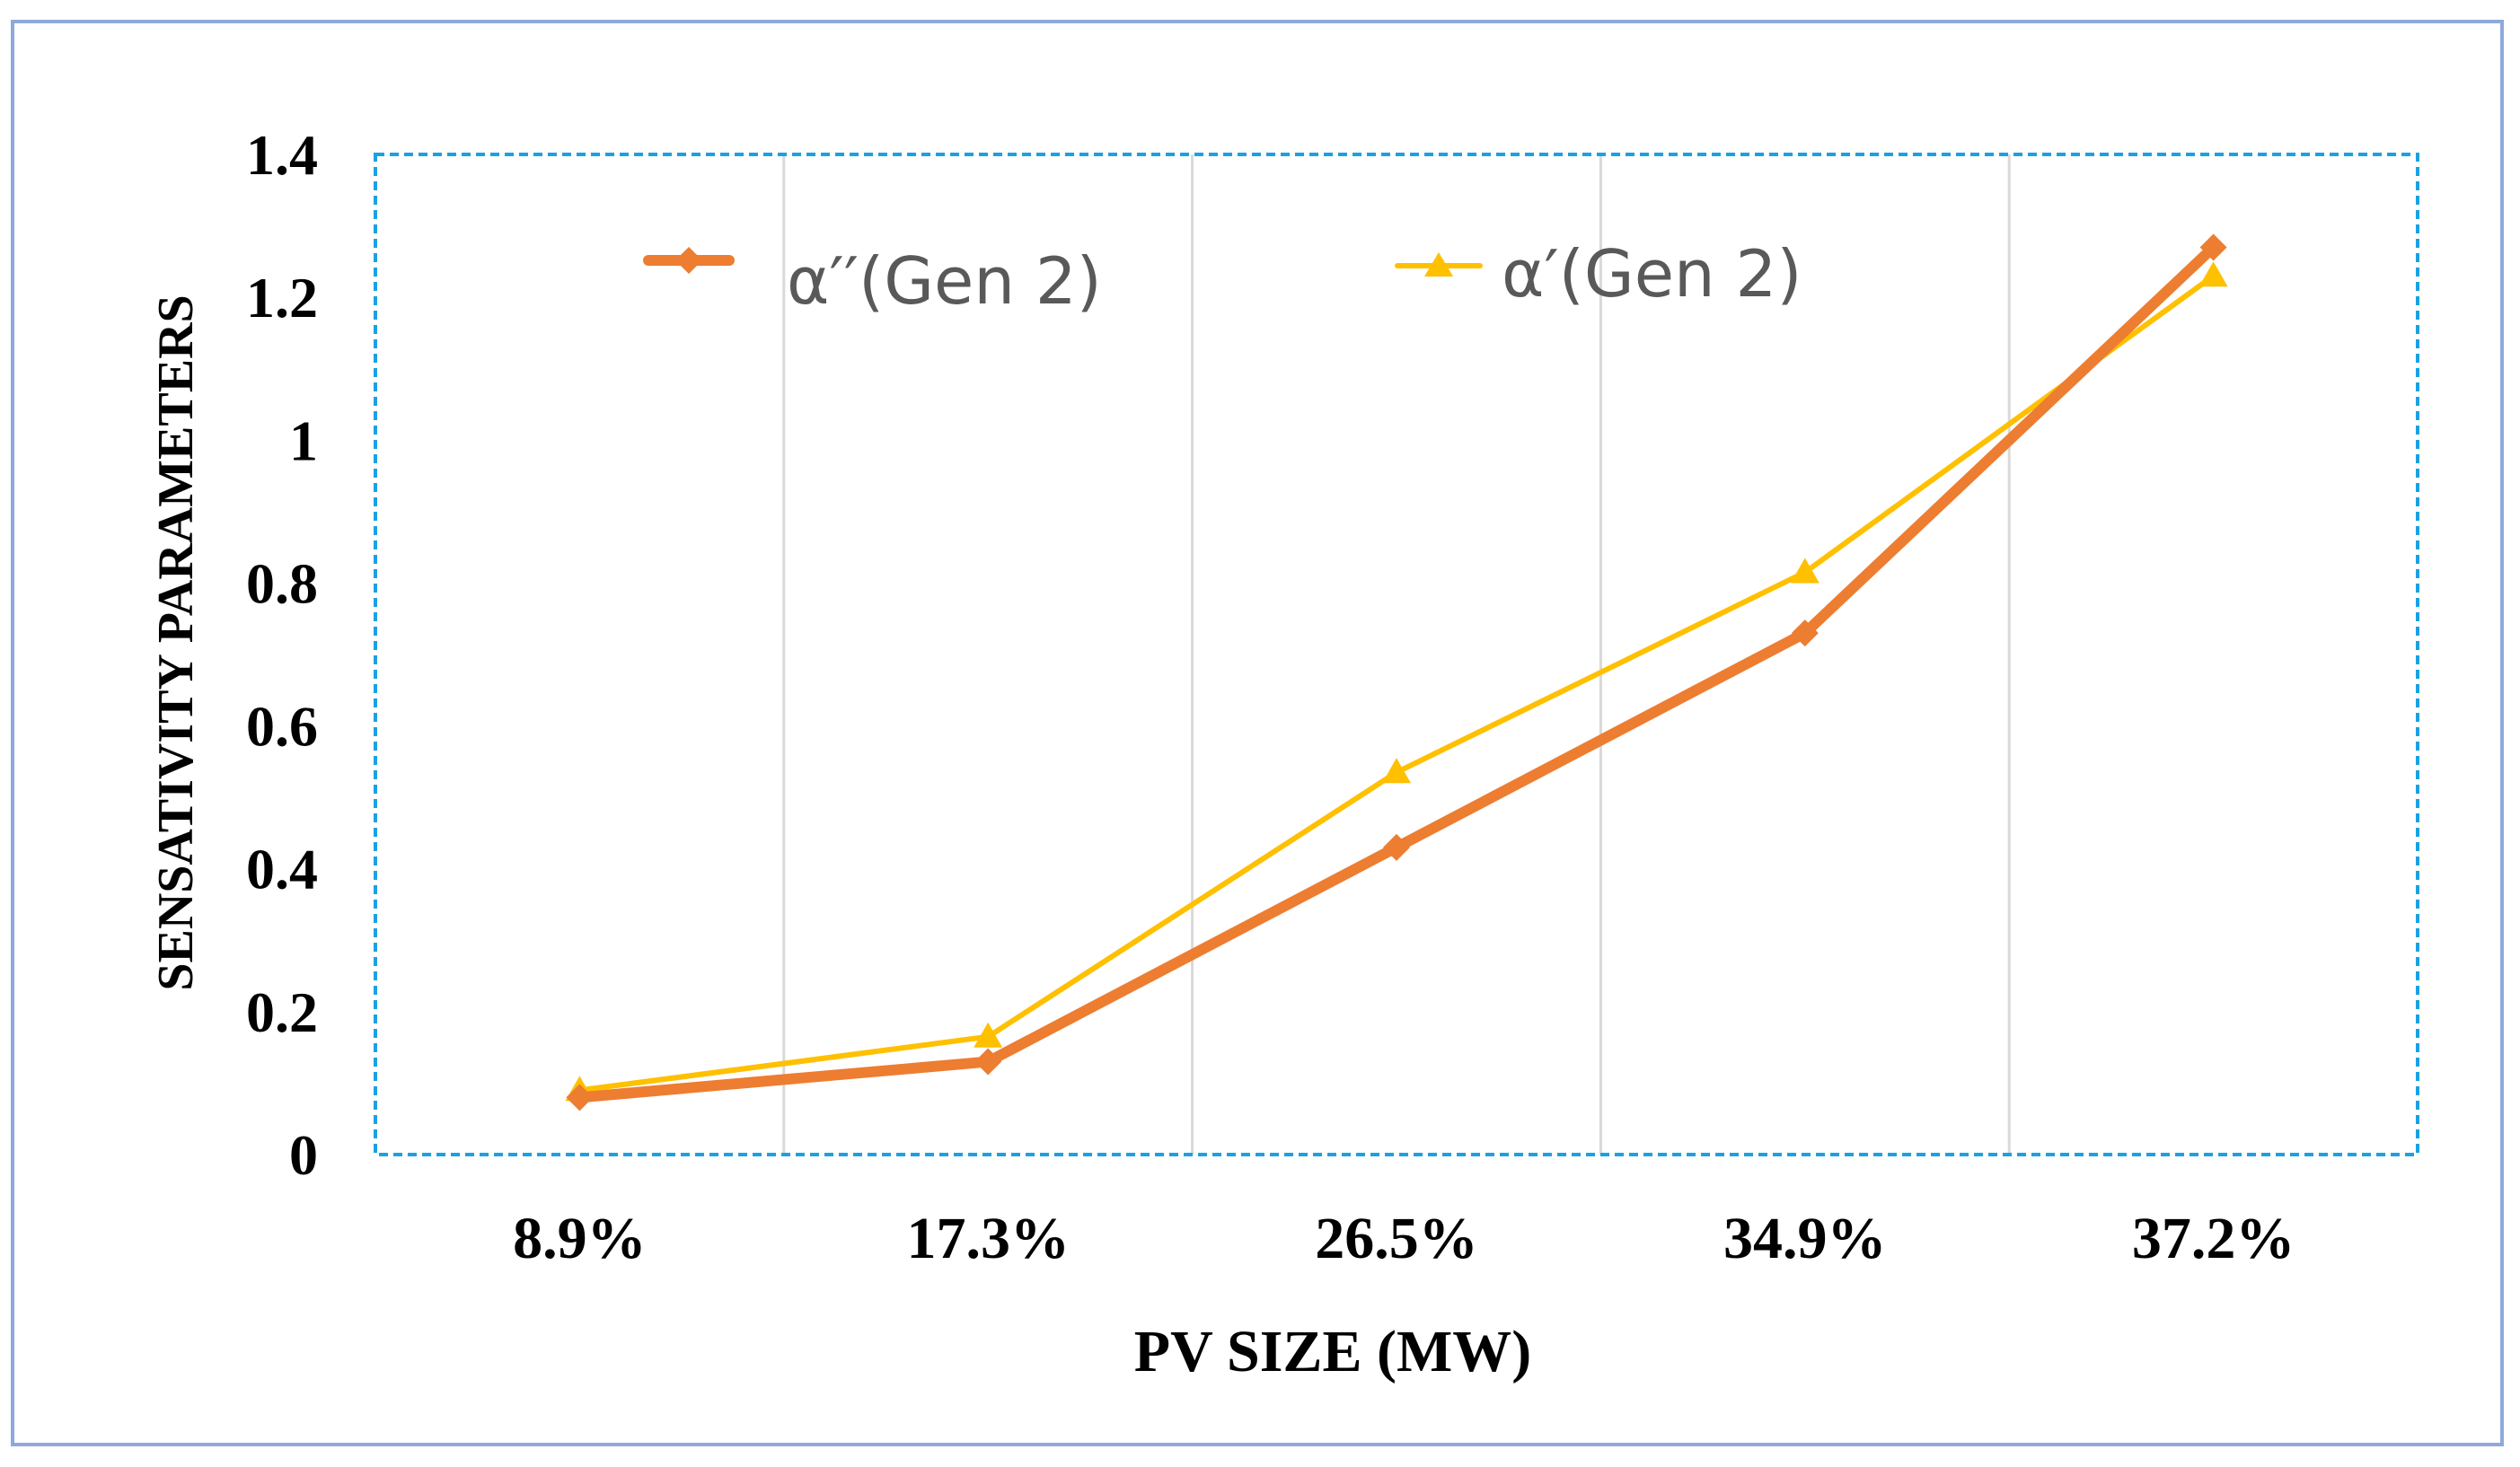  Describe the element at coordinates (282, 655) in the screenshot. I see `y-axis-ticks: 0 0.2 0.4 0.6 0.8 1 1.2 1.4` at that location.